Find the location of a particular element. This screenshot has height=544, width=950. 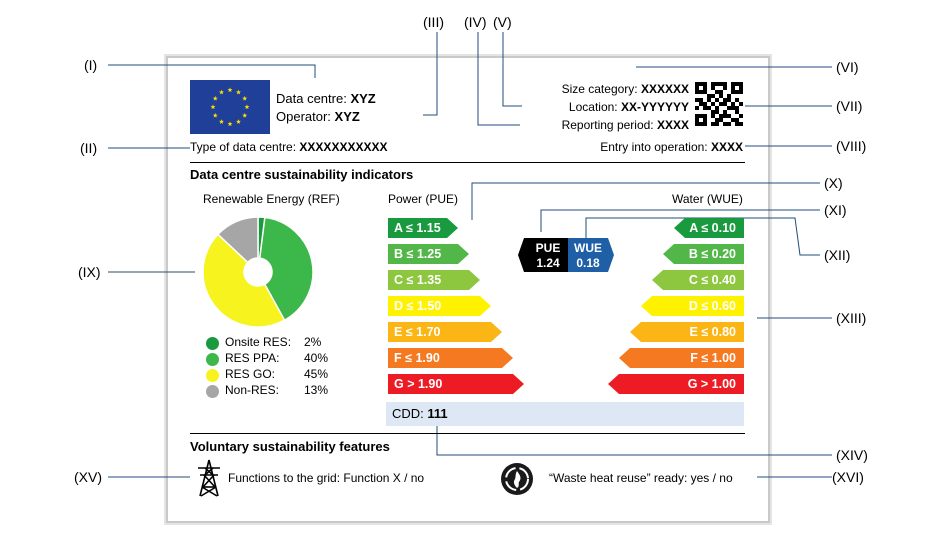

wue-badge is located at coordinates (591, 255).